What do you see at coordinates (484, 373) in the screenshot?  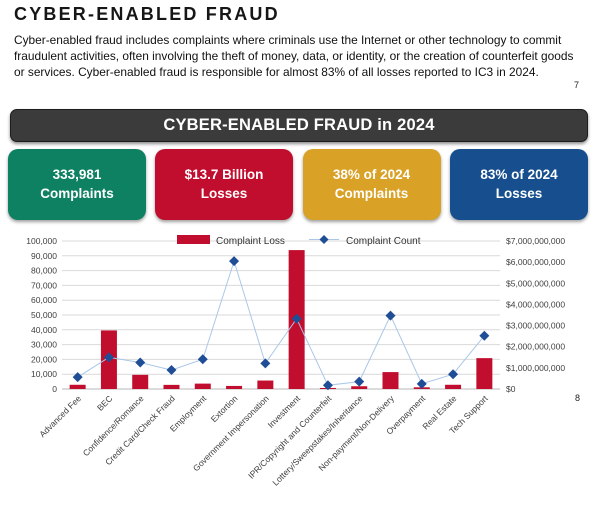 I see `bar-Tech Support` at bounding box center [484, 373].